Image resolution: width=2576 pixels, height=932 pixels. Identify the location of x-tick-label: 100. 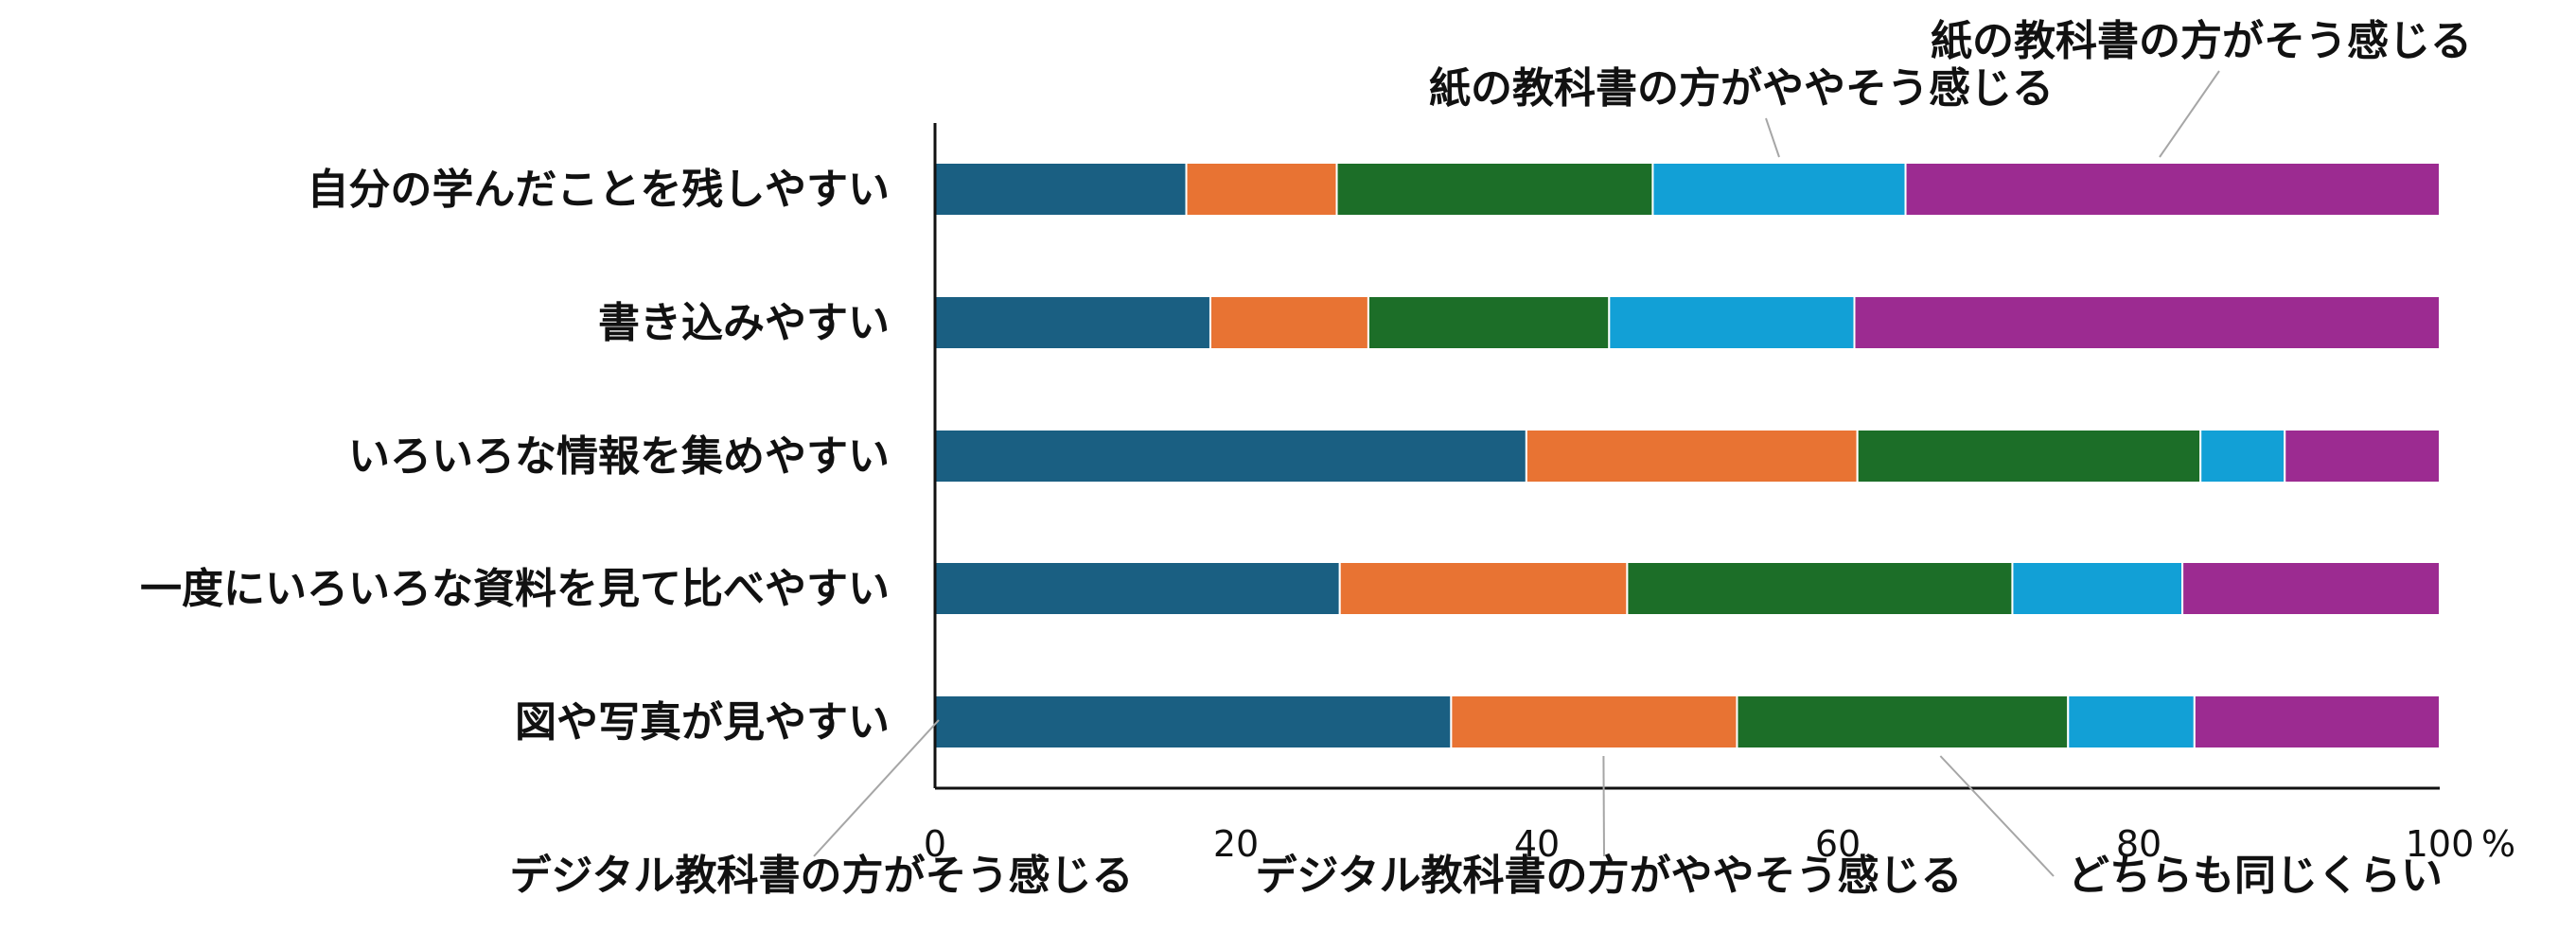
(2440, 844).